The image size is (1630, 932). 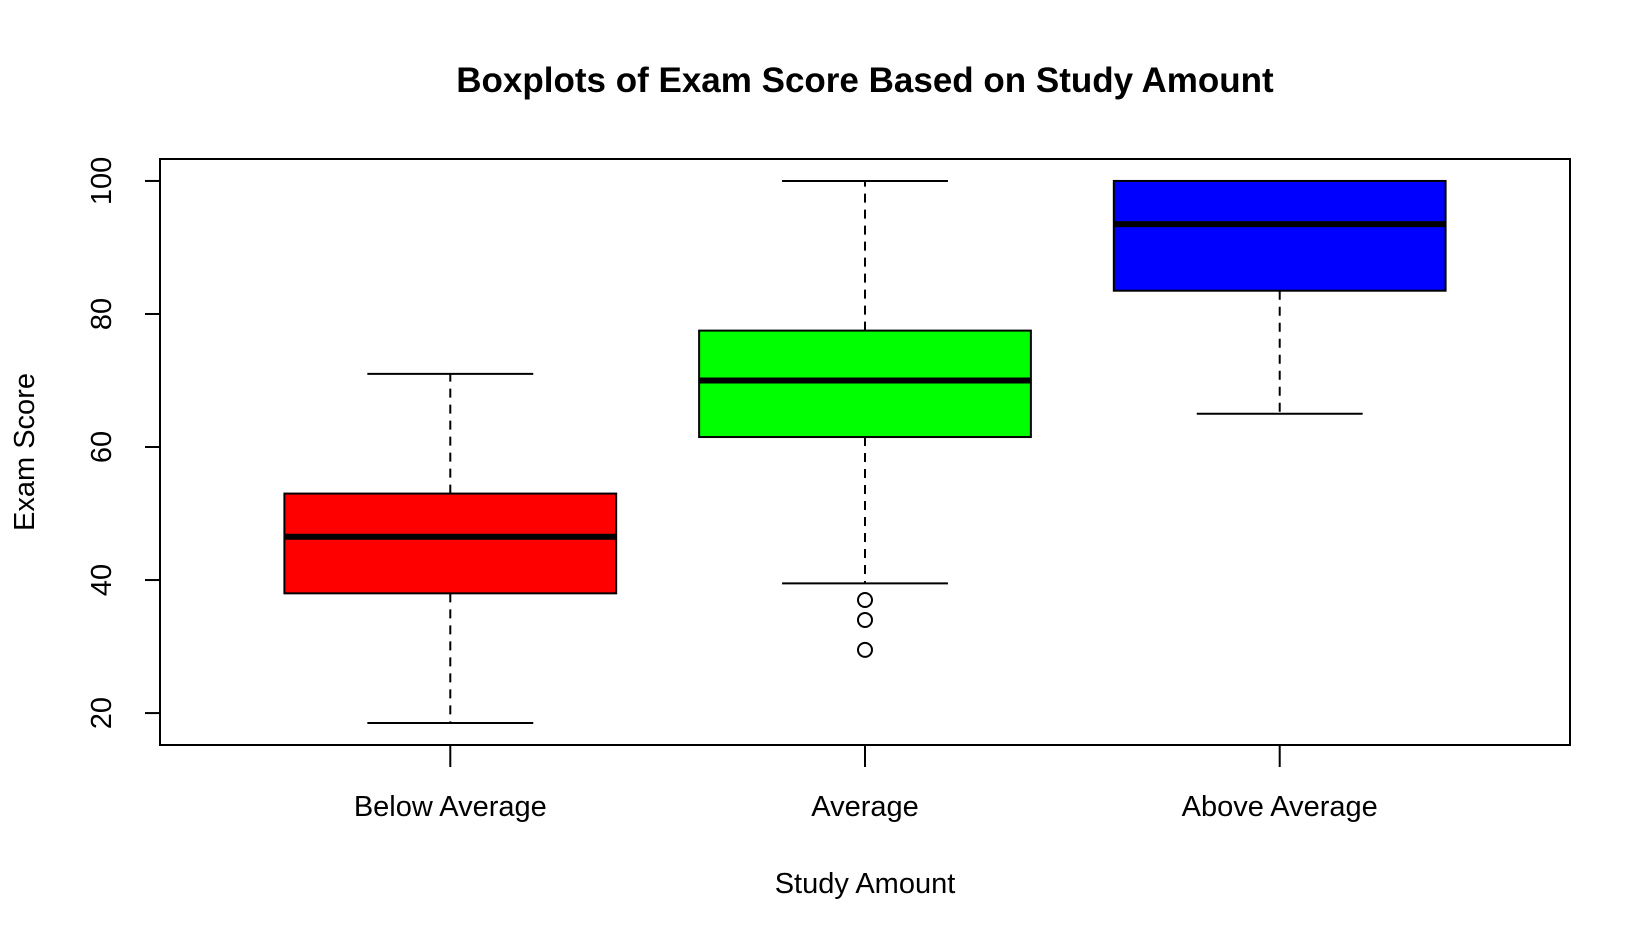 What do you see at coordinates (1279, 297) in the screenshot?
I see `box-above-average` at bounding box center [1279, 297].